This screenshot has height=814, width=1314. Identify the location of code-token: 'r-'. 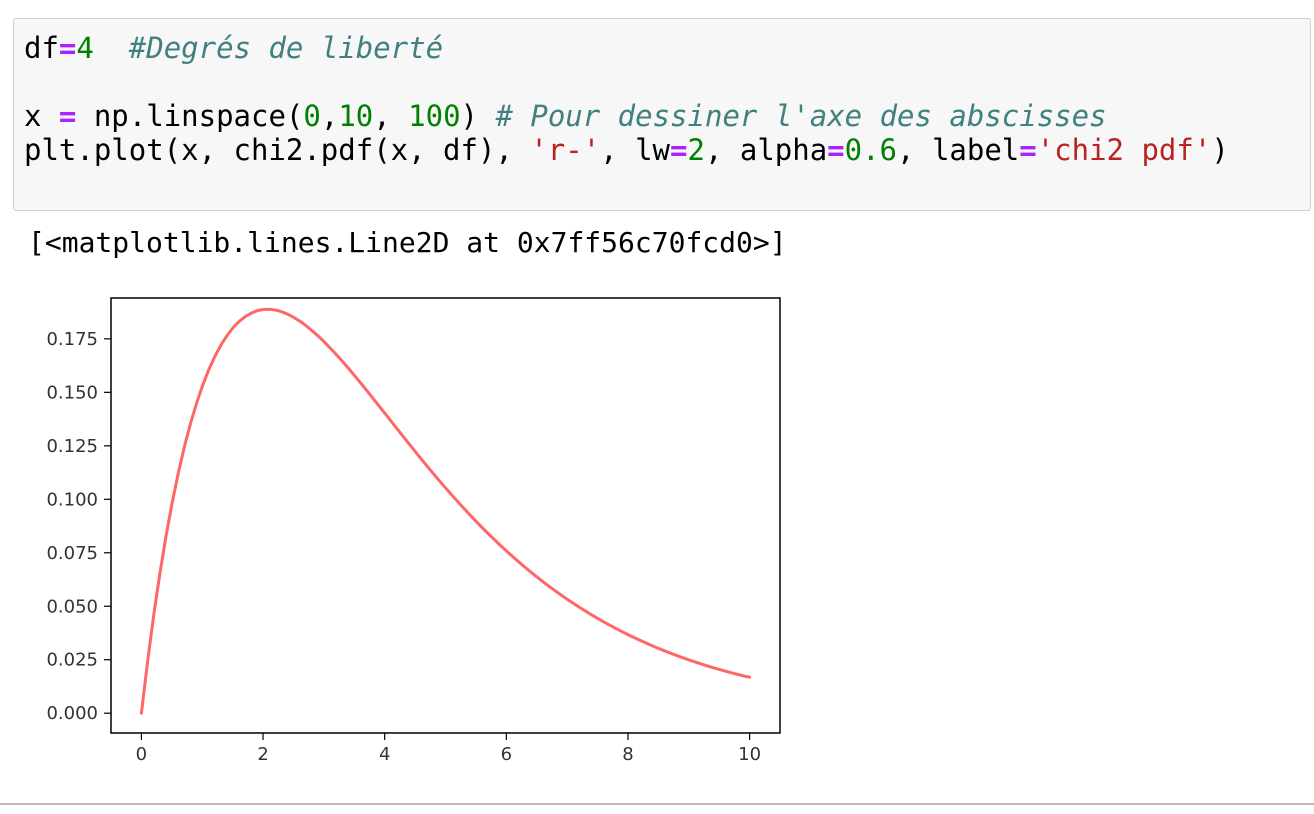
(565, 150).